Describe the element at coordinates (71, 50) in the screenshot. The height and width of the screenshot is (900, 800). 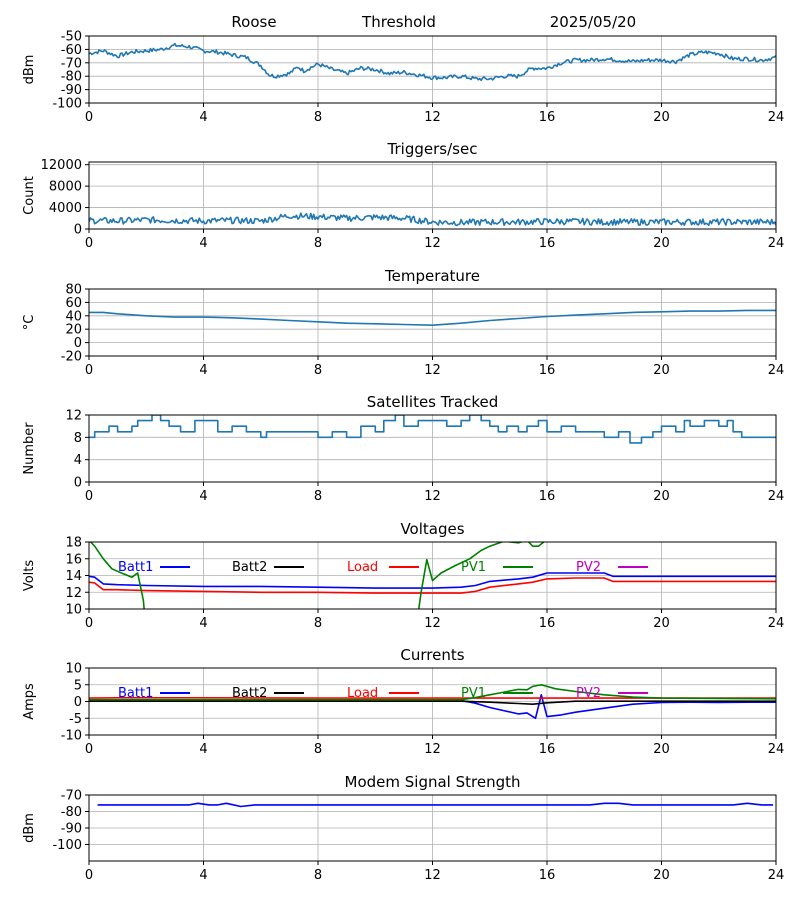
I see `y-tick-label: -60` at that location.